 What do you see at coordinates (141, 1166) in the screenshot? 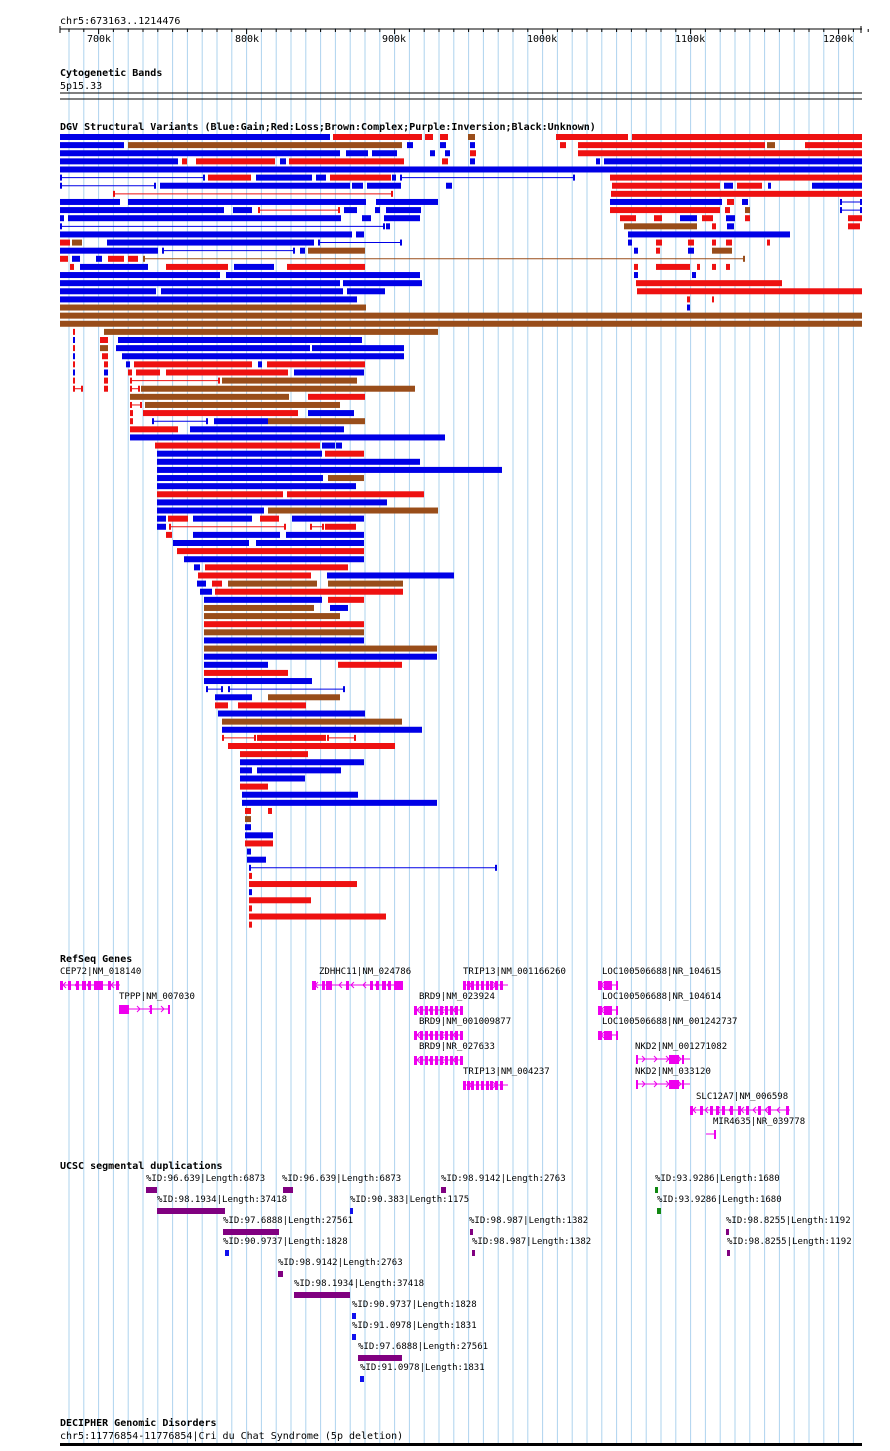
I see `segdup-track-title: UCSC segmental duplications` at bounding box center [141, 1166].